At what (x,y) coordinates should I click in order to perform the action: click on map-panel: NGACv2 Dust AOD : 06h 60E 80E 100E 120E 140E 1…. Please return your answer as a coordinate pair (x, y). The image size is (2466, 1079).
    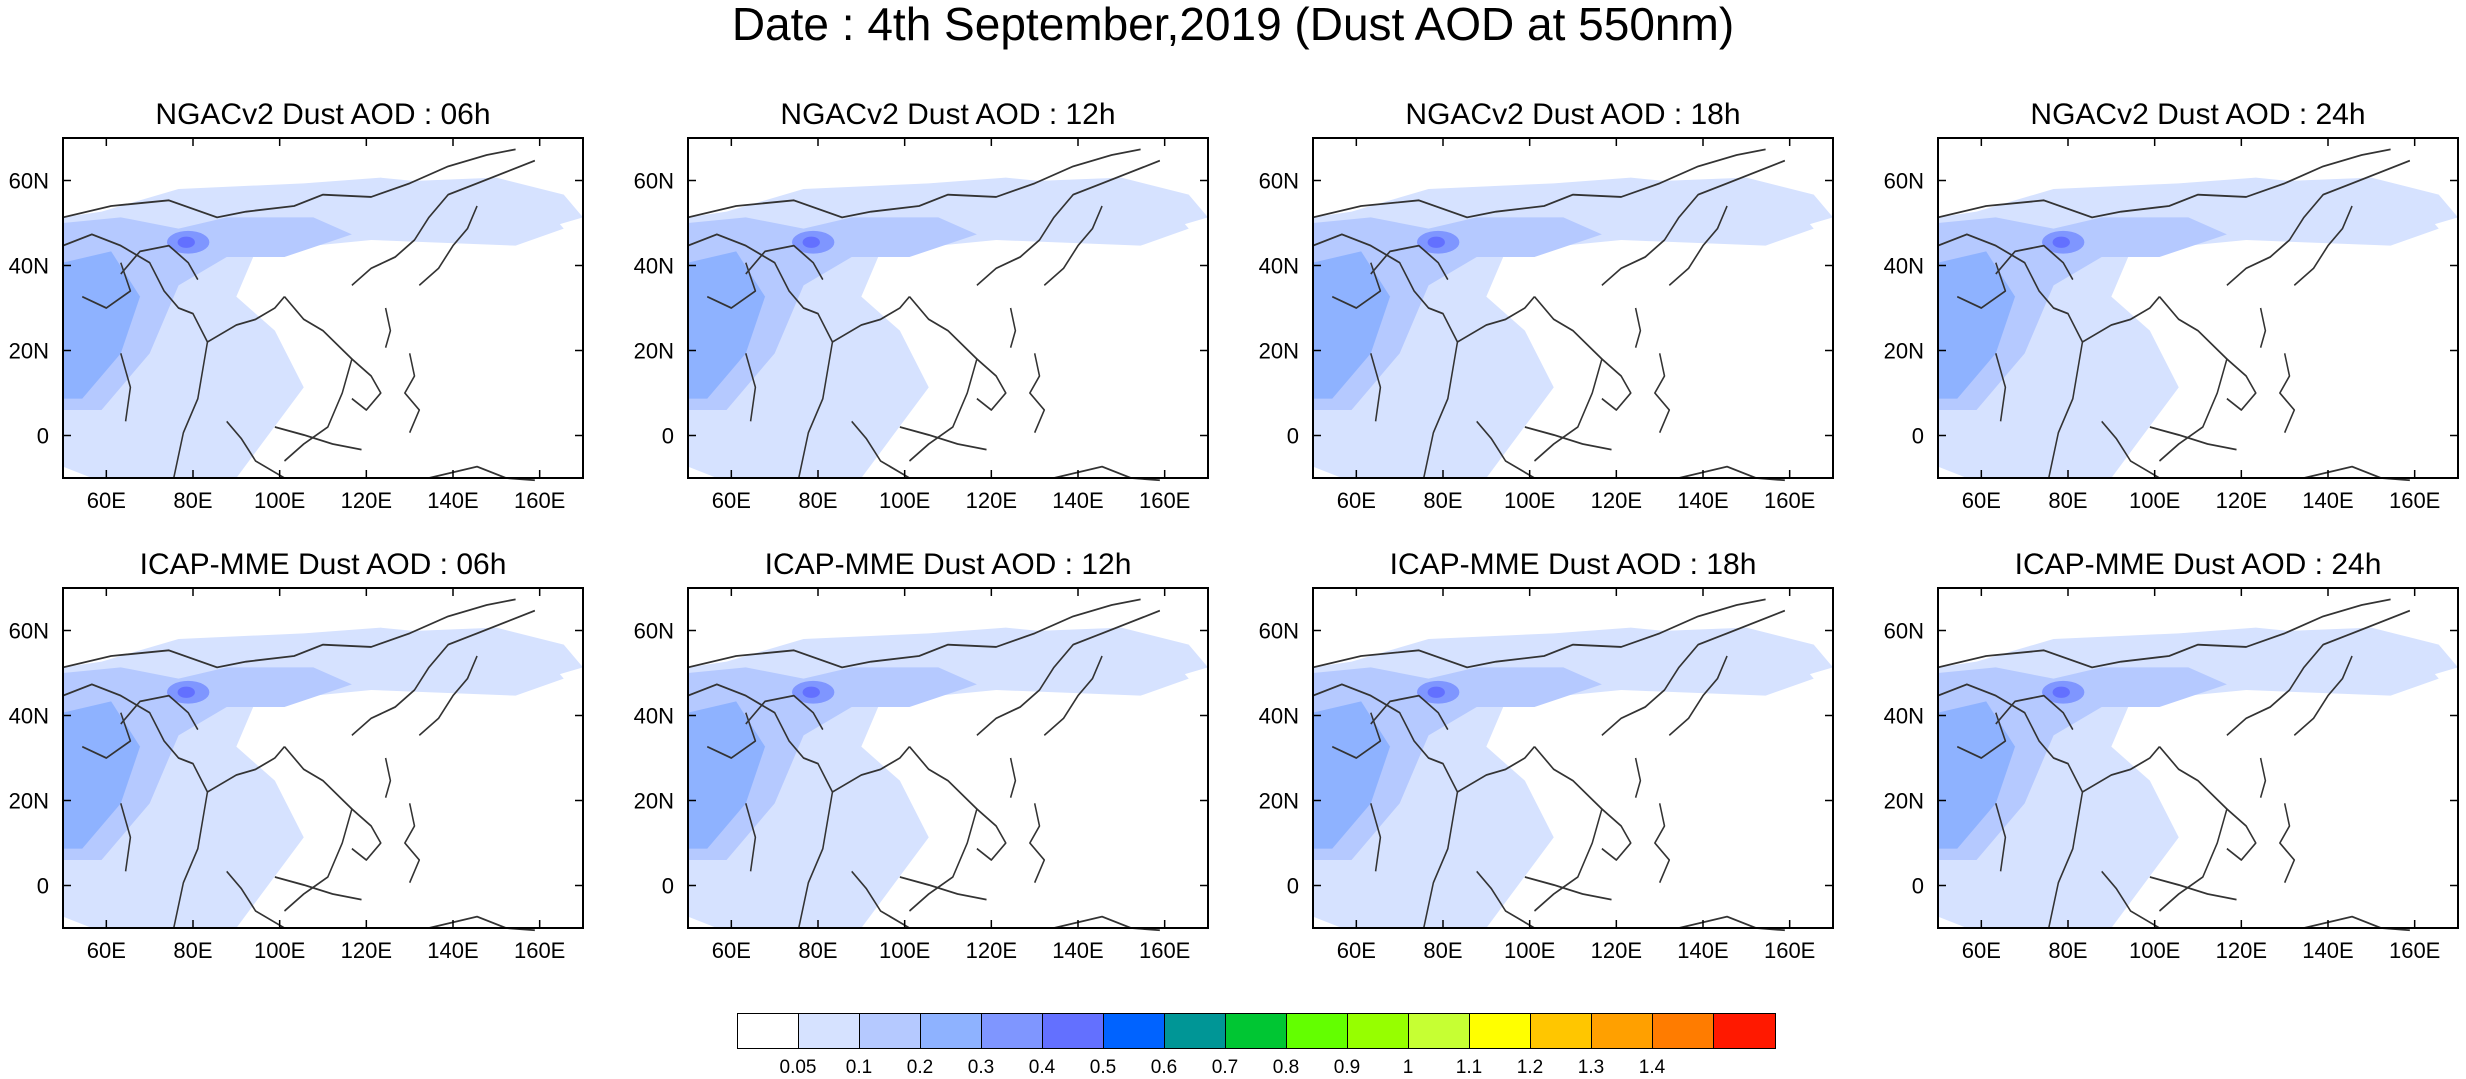
    Looking at the image, I should click on (296, 305).